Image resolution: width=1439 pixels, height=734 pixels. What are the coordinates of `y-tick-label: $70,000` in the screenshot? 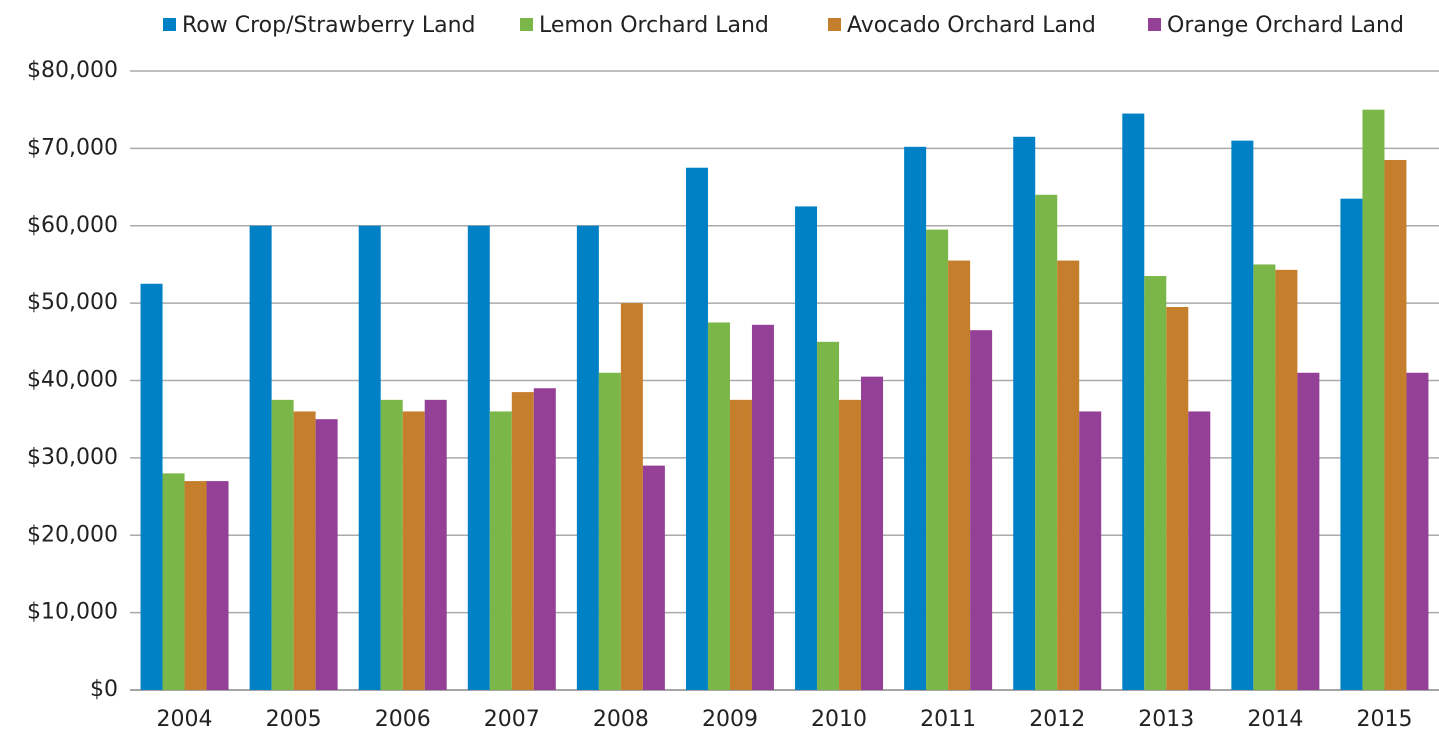 It's located at (72, 147).